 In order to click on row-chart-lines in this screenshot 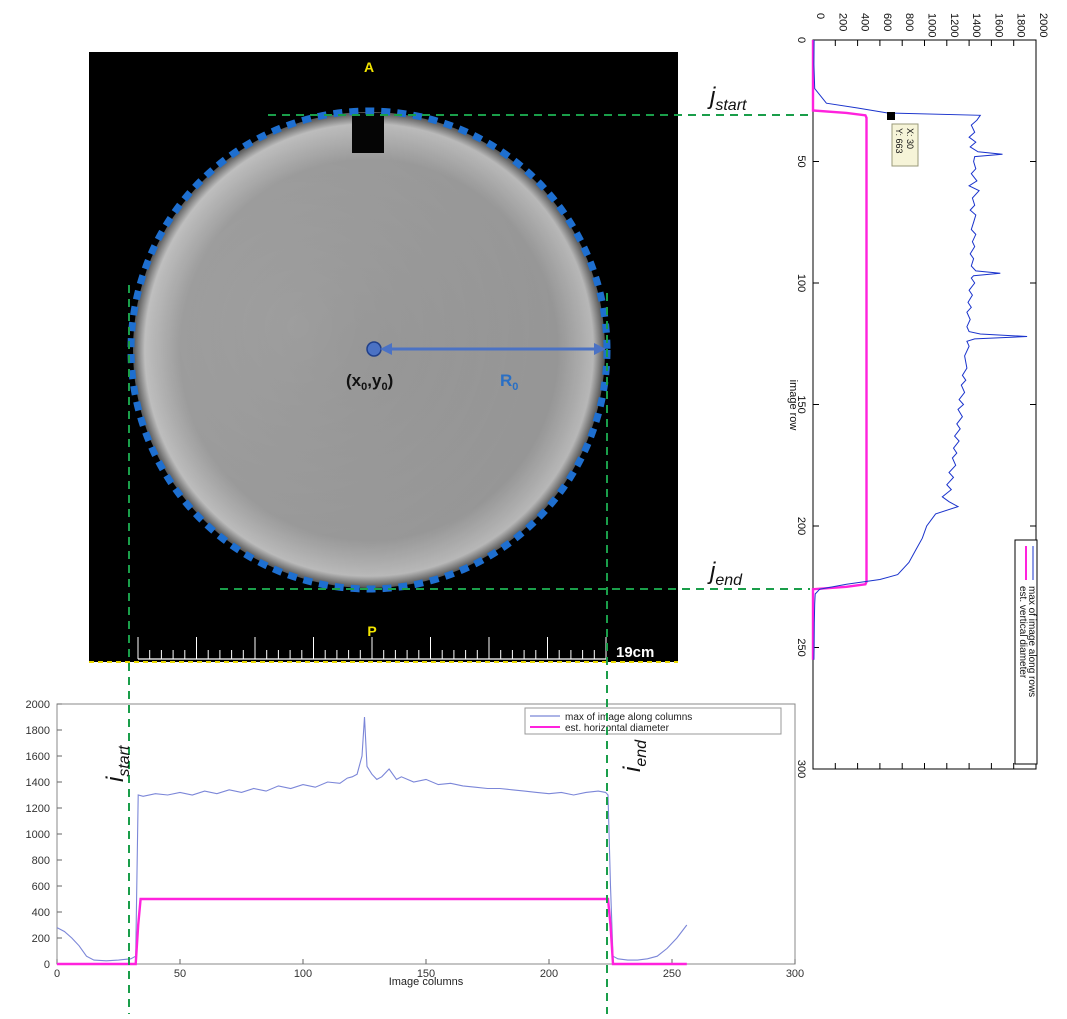, I will do `click(919, 349)`.